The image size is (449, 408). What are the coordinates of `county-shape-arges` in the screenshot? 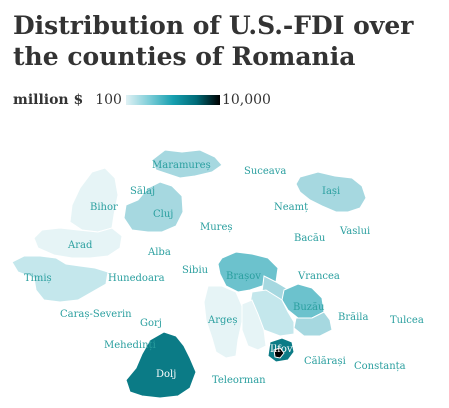 It's located at (223, 322).